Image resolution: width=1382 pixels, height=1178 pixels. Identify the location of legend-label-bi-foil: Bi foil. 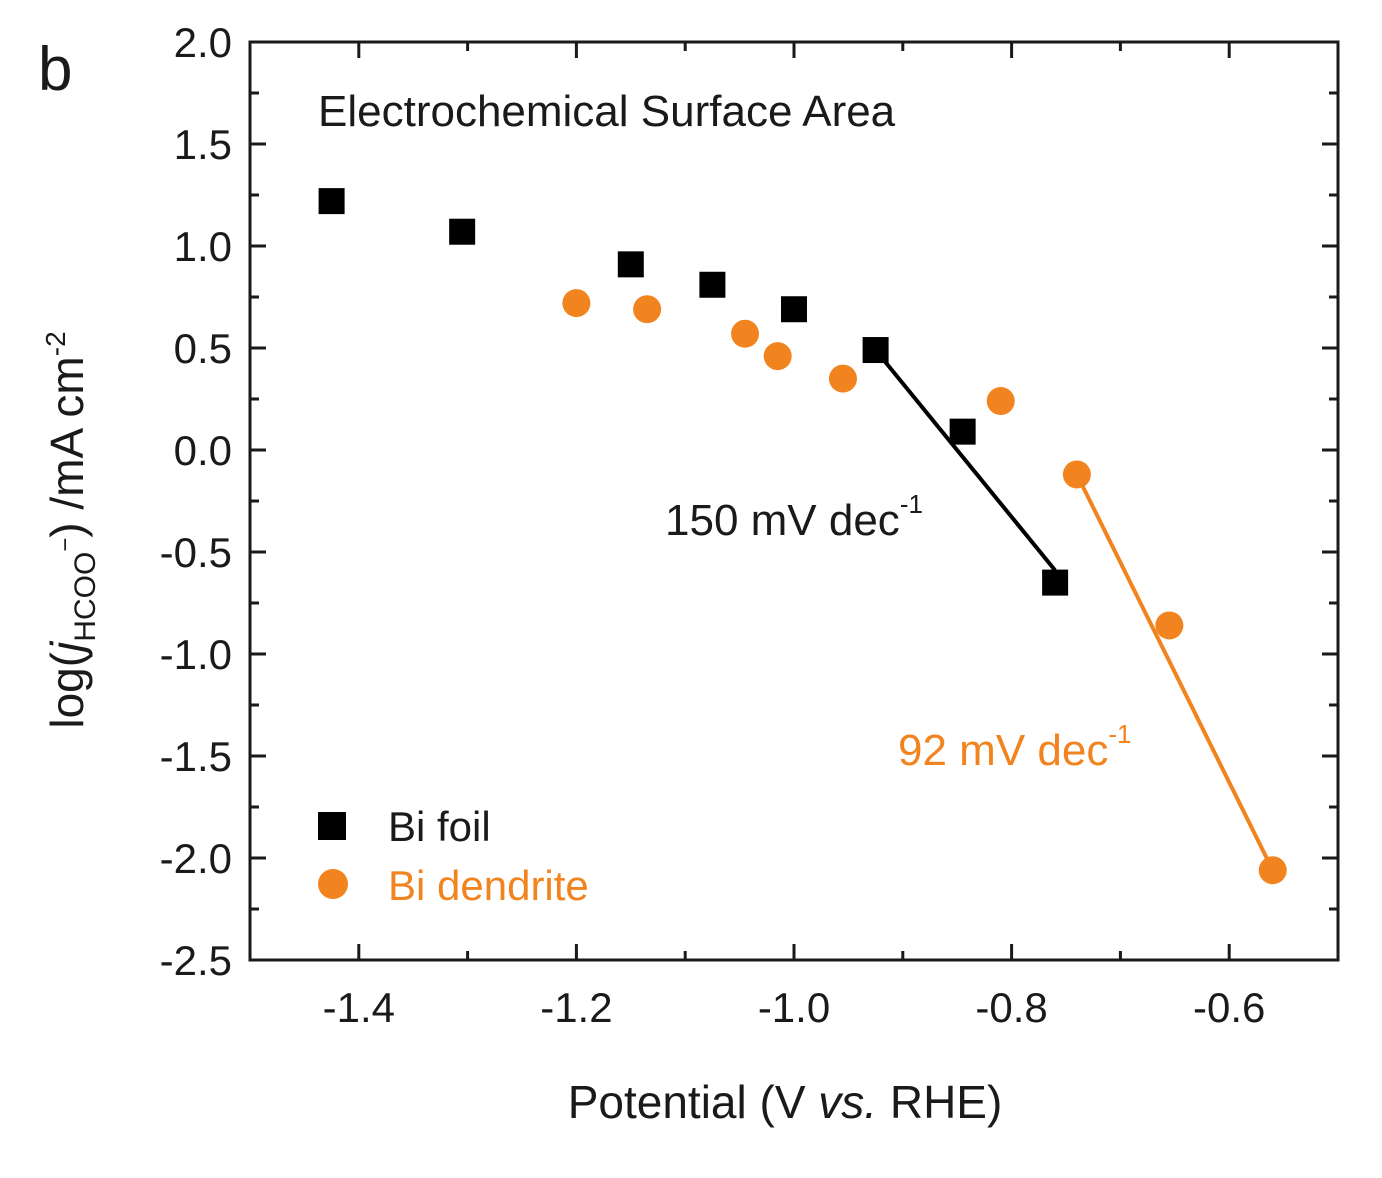
(439, 826).